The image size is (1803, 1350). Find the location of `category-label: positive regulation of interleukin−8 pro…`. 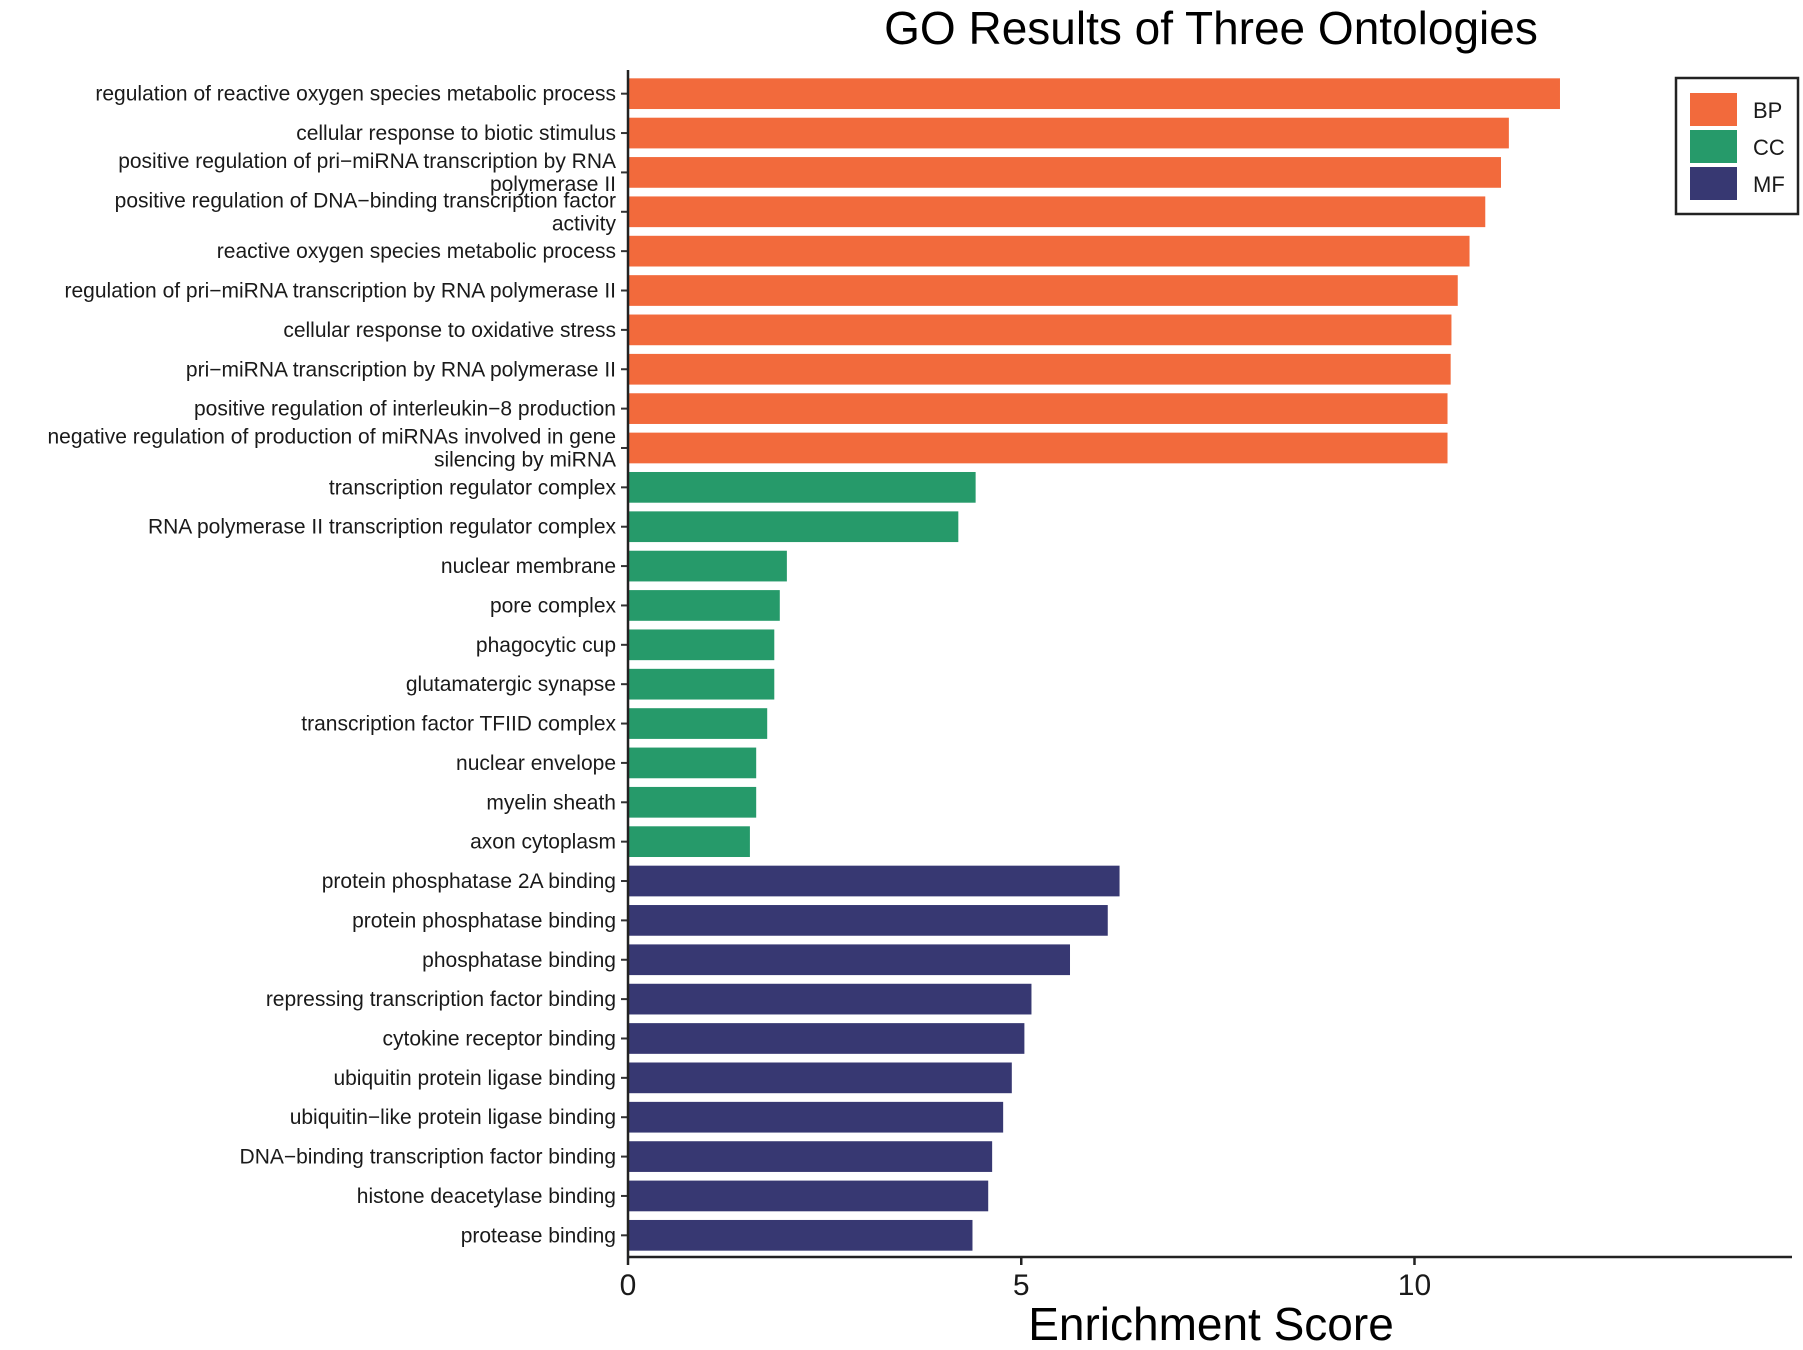

category-label: positive regulation of interleukin−8 pro… is located at coordinates (405, 409).